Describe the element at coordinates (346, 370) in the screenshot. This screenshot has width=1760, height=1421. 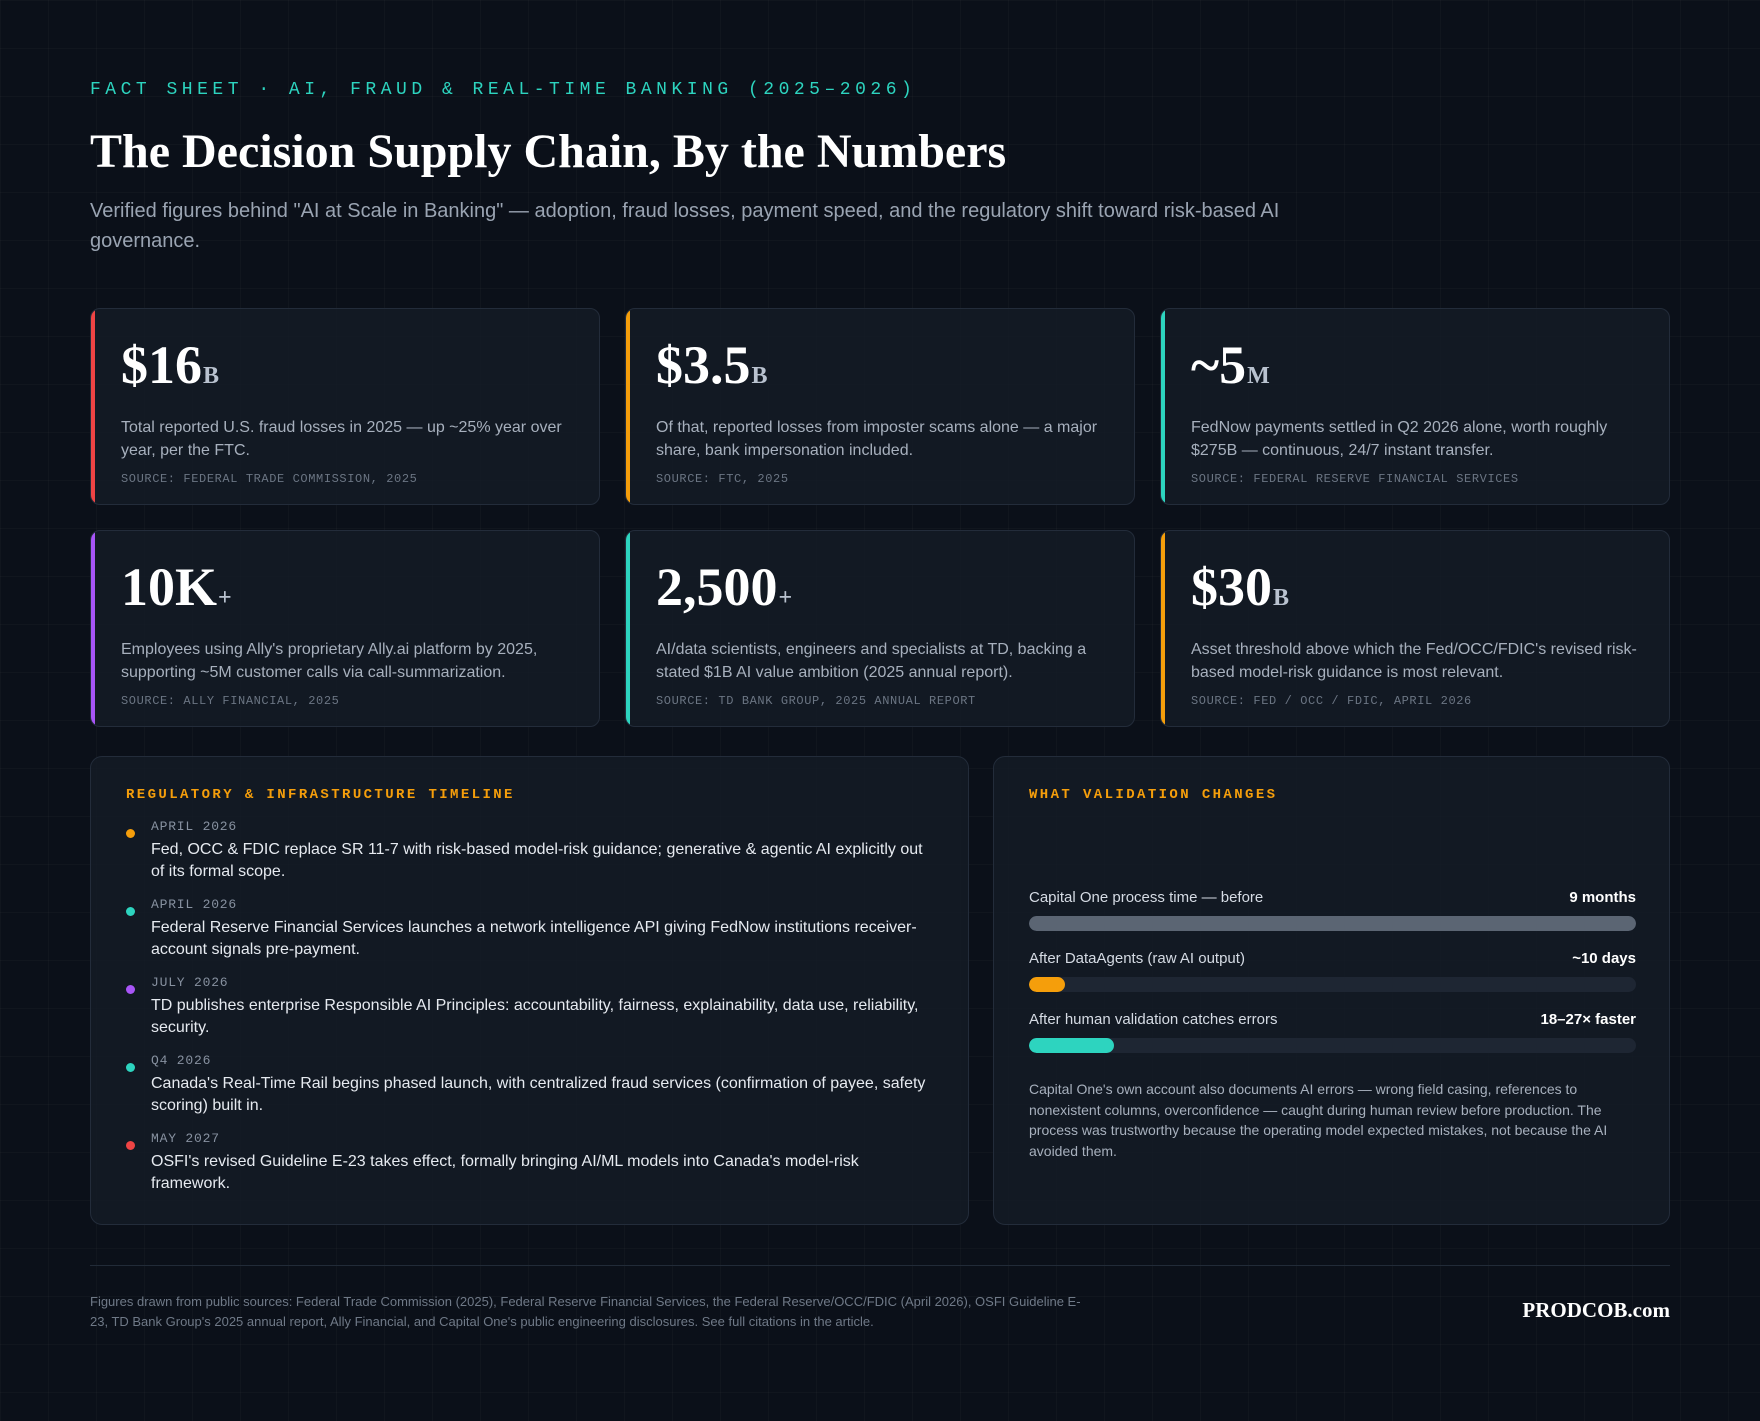
I see `stat-value: $16B` at that location.